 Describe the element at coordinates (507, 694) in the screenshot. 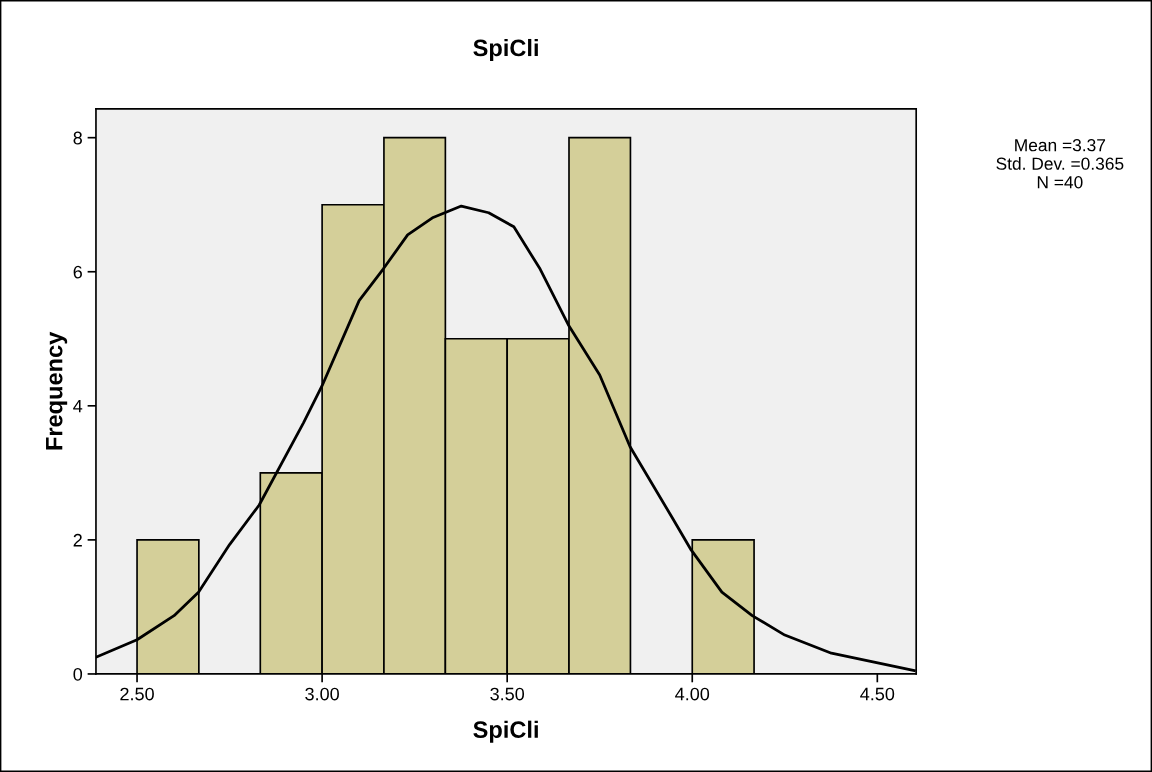

I see `x-tick-label: 3.50` at that location.